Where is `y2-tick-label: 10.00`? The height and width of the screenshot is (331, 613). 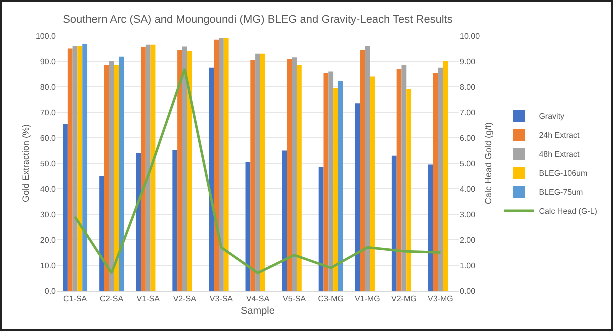
y2-tick-label: 10.00 is located at coordinates (470, 36).